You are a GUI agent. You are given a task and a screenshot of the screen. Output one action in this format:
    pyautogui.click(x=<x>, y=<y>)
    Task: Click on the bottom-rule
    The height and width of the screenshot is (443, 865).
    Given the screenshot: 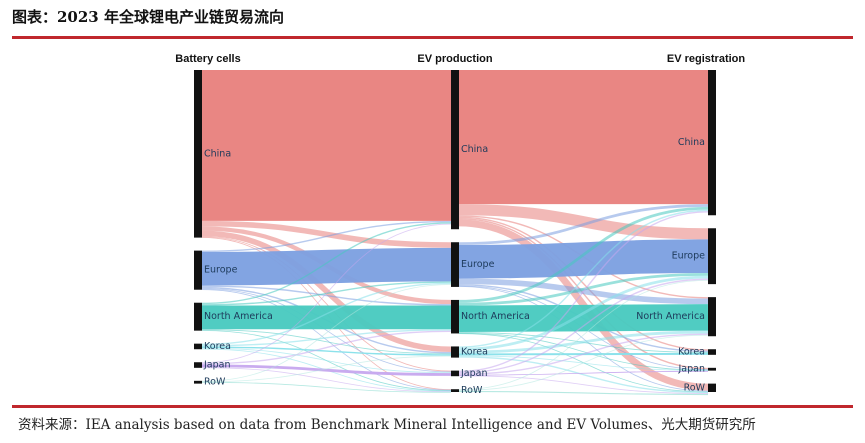 What is the action you would take?
    pyautogui.click(x=432, y=406)
    